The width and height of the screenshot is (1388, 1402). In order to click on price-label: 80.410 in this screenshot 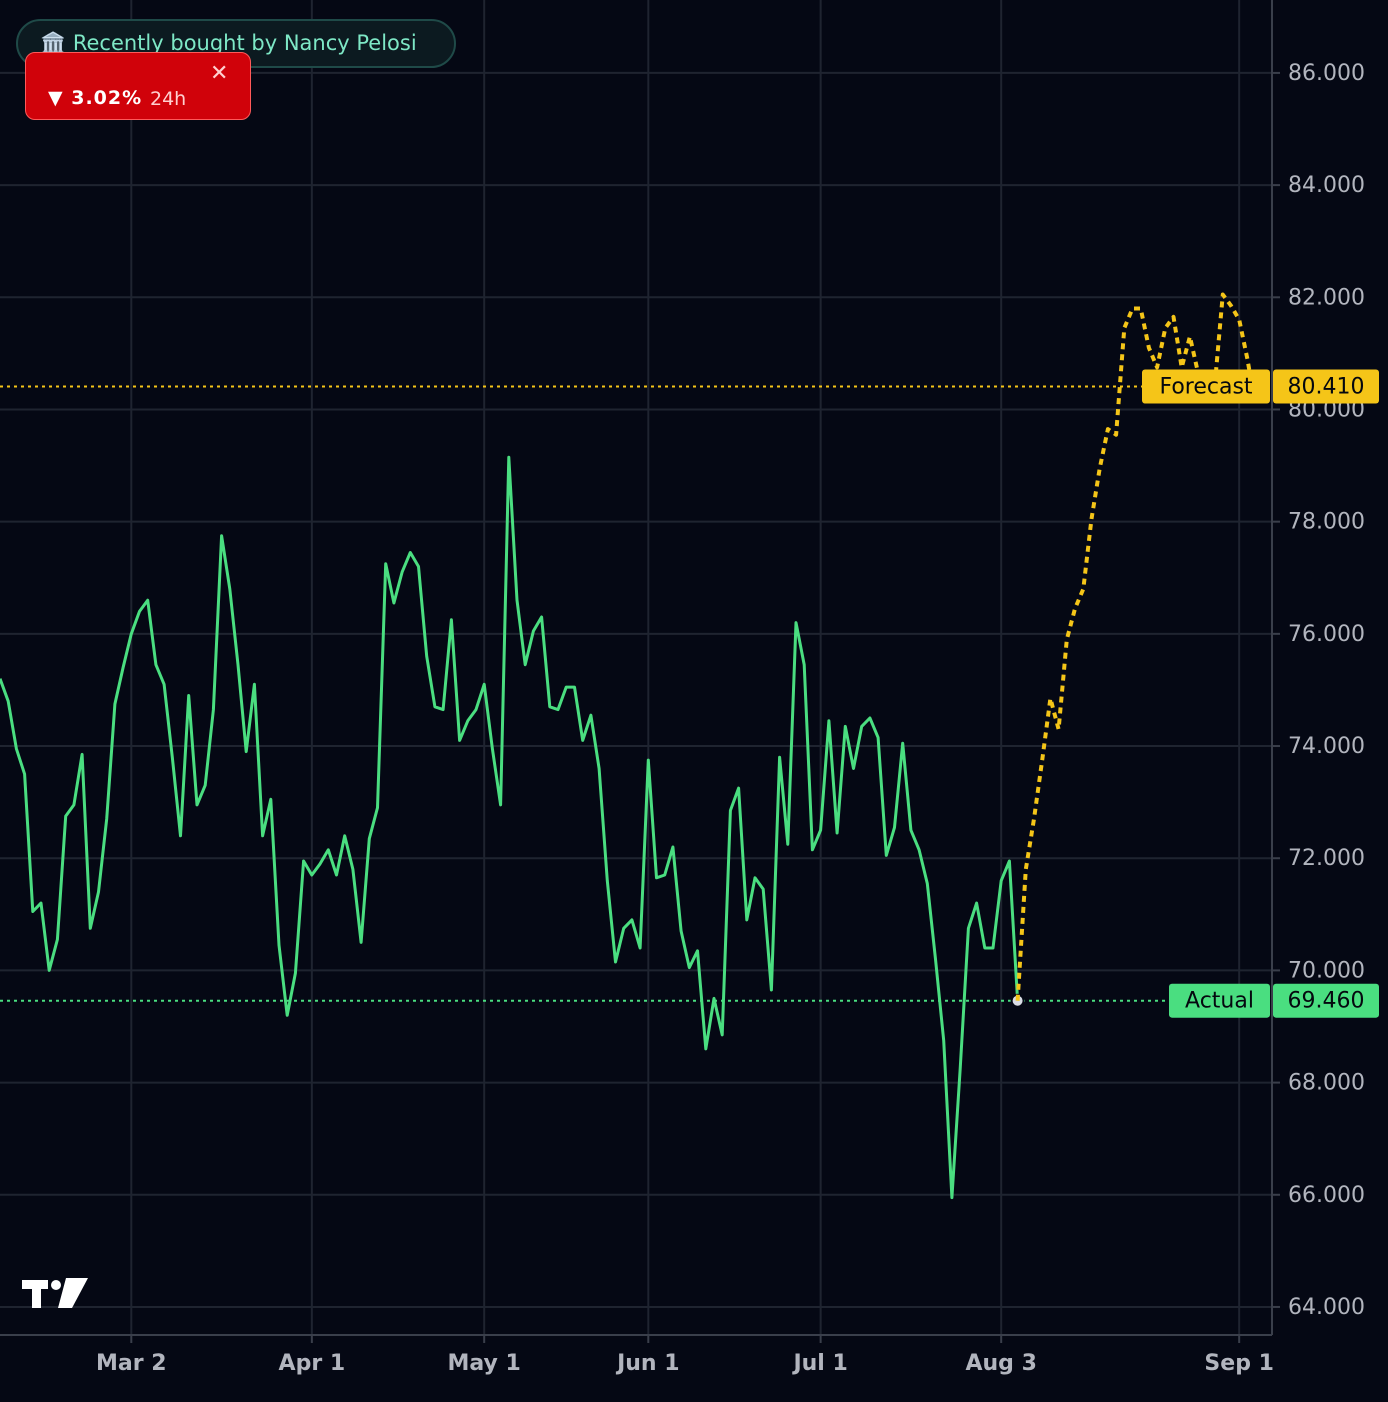, I will do `click(1326, 386)`.